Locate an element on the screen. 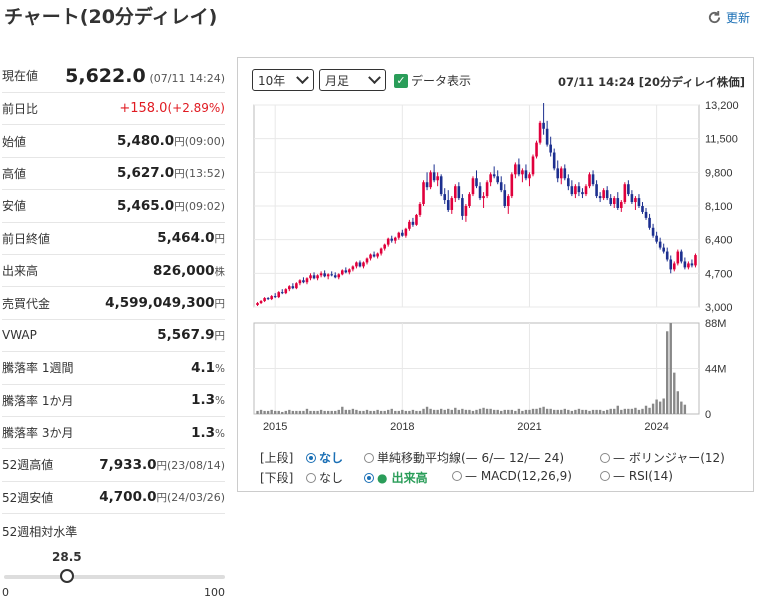 This screenshot has height=605, width=758. stat-value: 826,000 is located at coordinates (184, 270).